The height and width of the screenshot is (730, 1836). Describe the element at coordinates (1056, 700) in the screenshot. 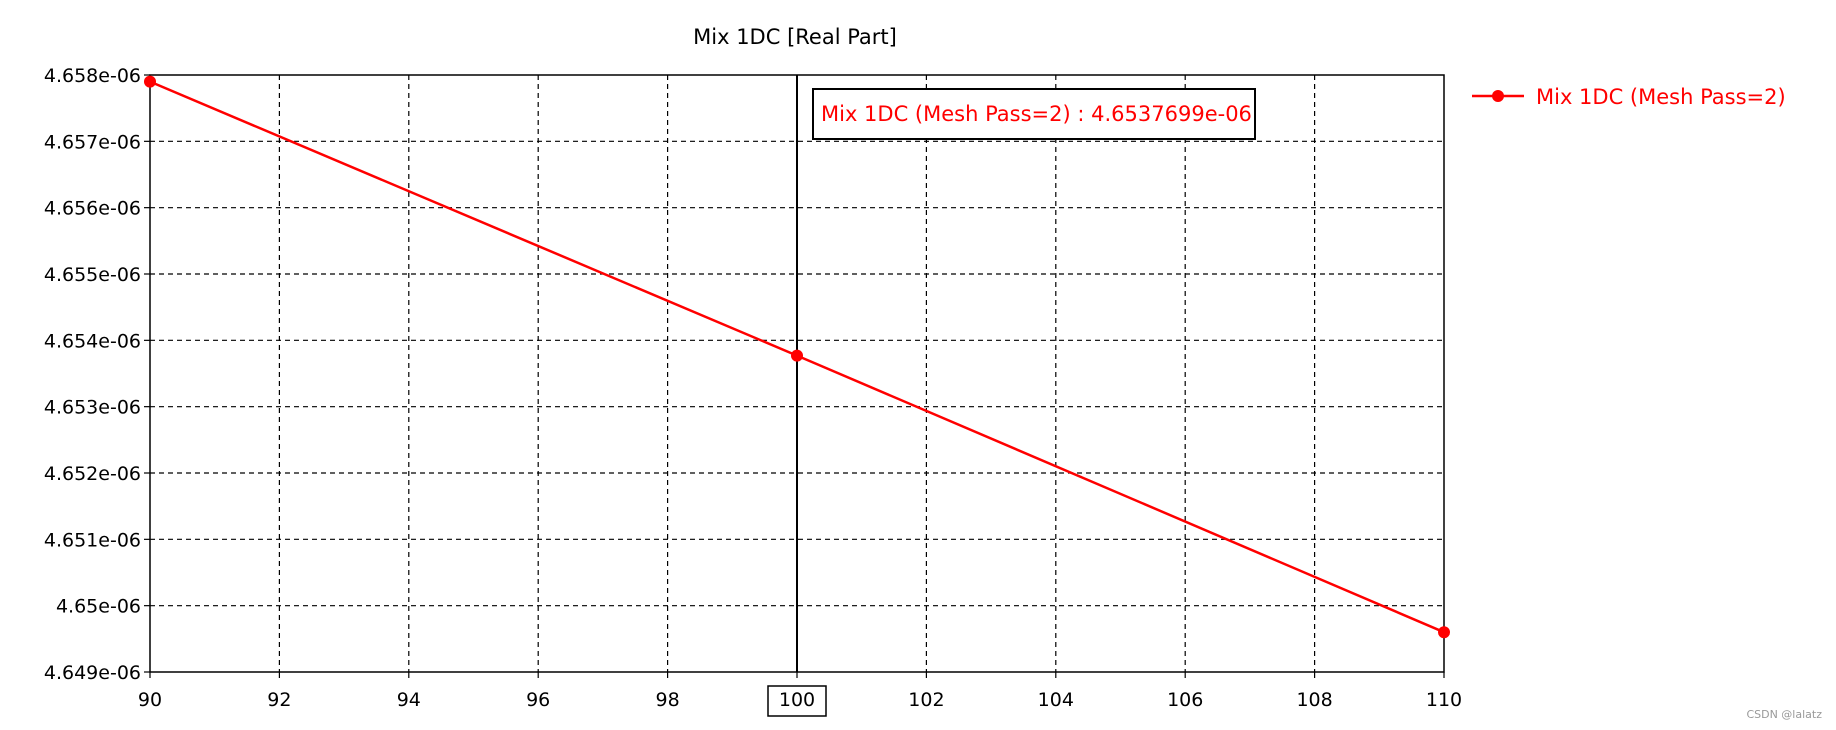

I see `x-tick-label: 104` at that location.